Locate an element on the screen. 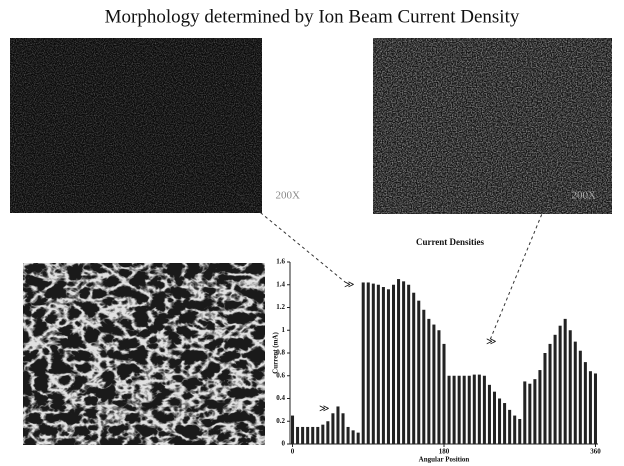 Image resolution: width=624 pixels, height=466 pixels. x-tick-label: 180 is located at coordinates (444, 452).